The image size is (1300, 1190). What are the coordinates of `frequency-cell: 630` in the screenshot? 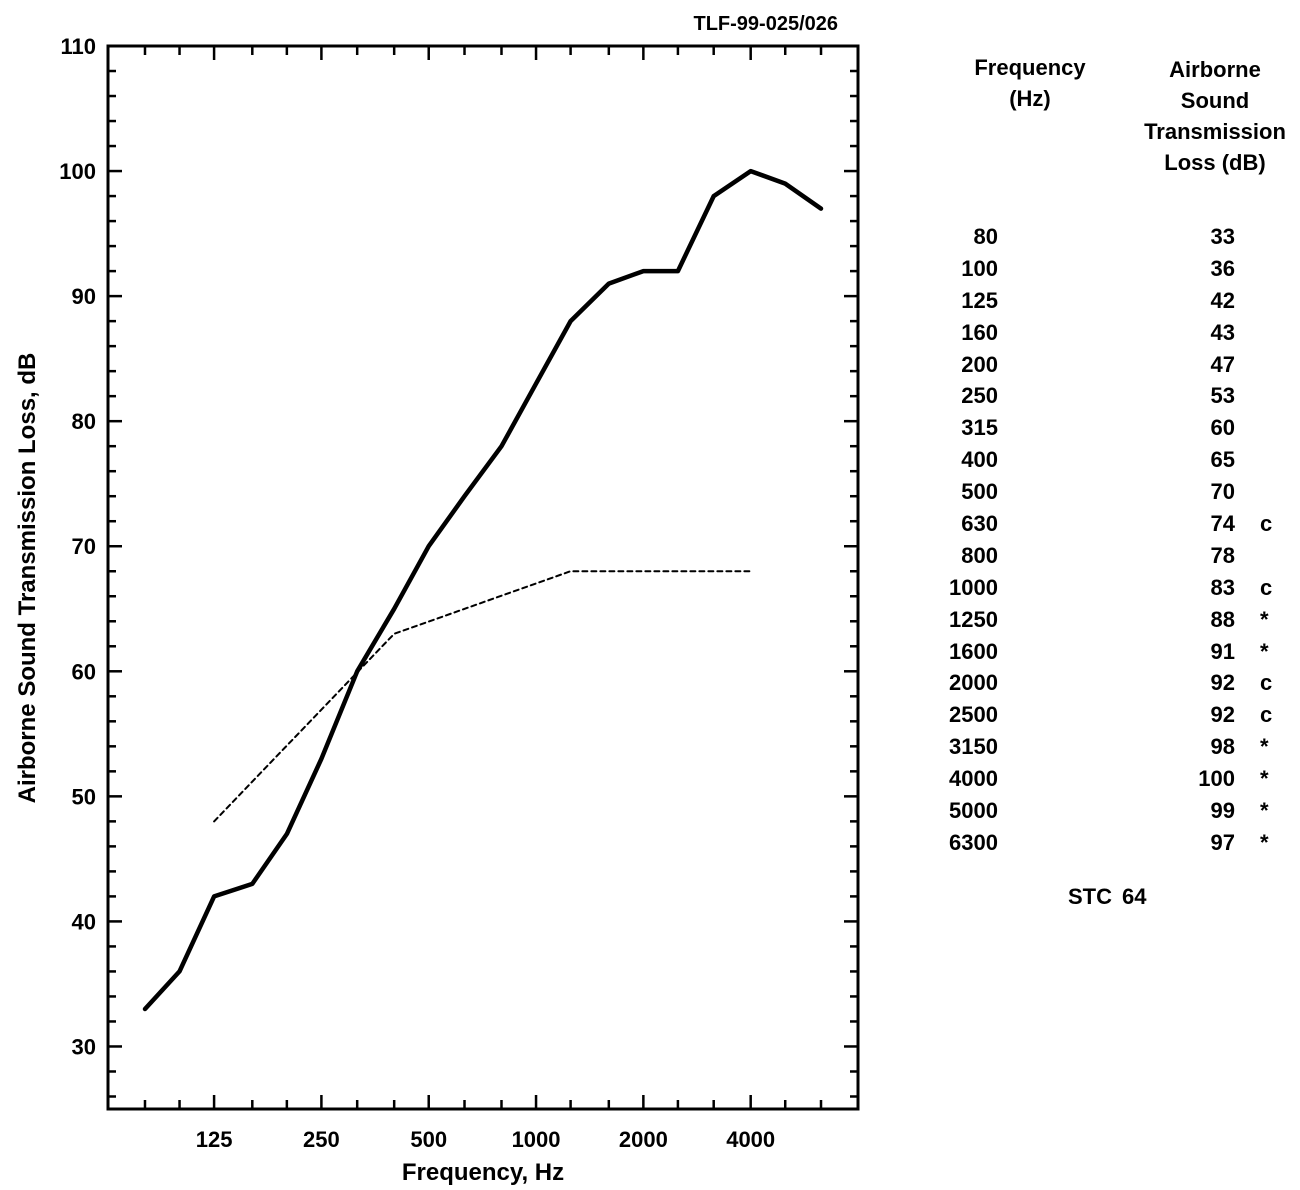 It's located at (979, 524).